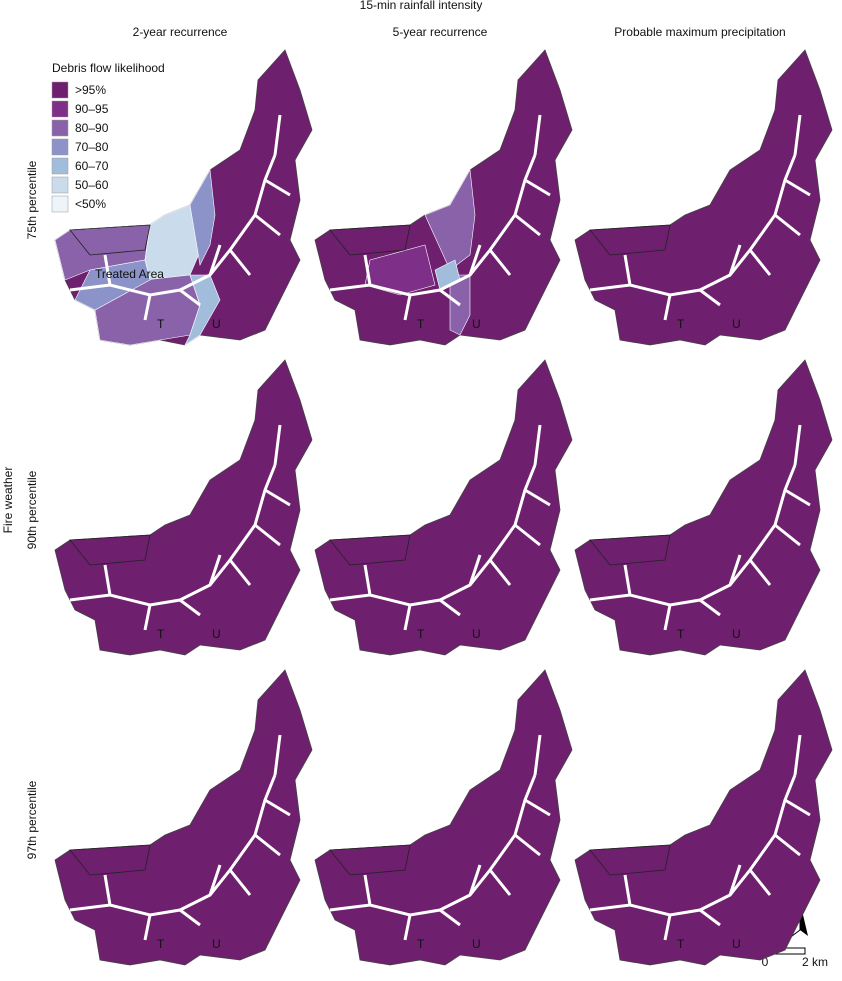  I want to click on figure-title: 15-min rainfall intensity, so click(421, 6).